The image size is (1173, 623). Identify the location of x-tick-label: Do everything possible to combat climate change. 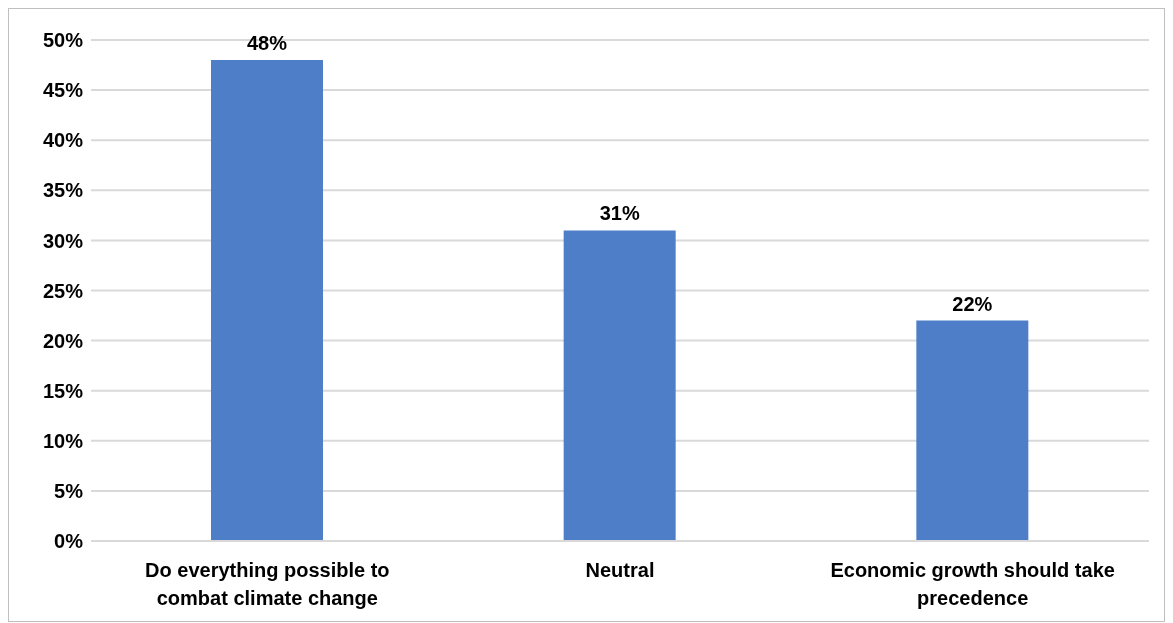
(267, 584).